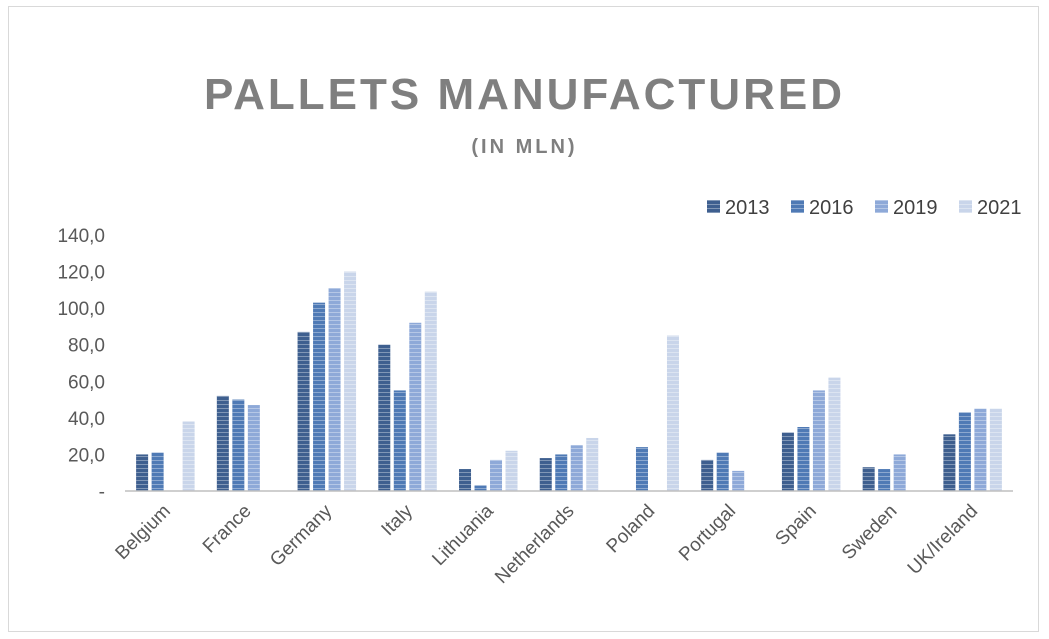 The height and width of the screenshot is (639, 1049). What do you see at coordinates (102, 492) in the screenshot?
I see `y-tick-label: -` at bounding box center [102, 492].